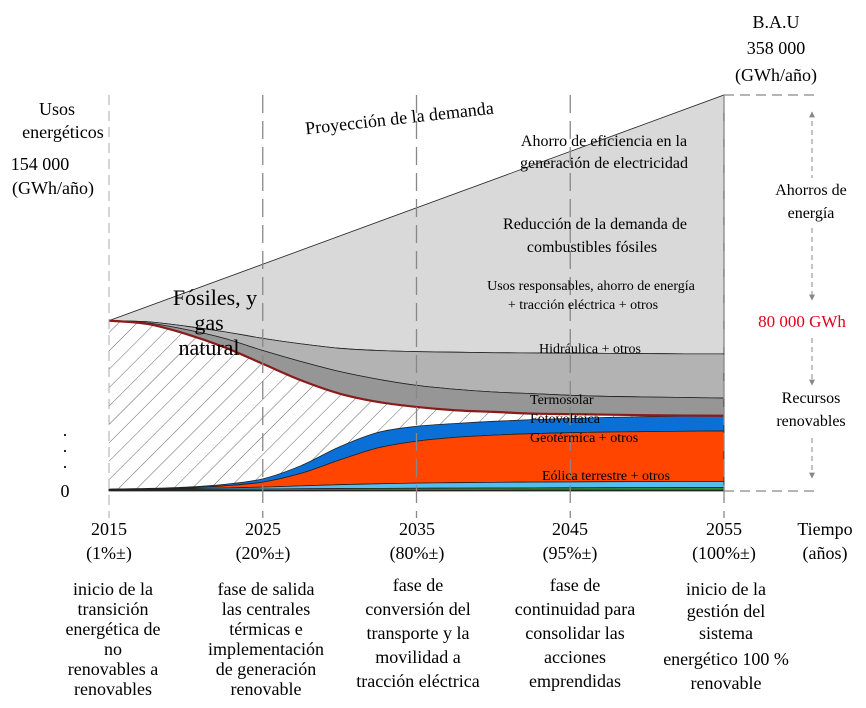 The image size is (866, 708). What do you see at coordinates (595, 224) in the screenshot?
I see `label-reduccion-1: Reducción de la demanda de` at bounding box center [595, 224].